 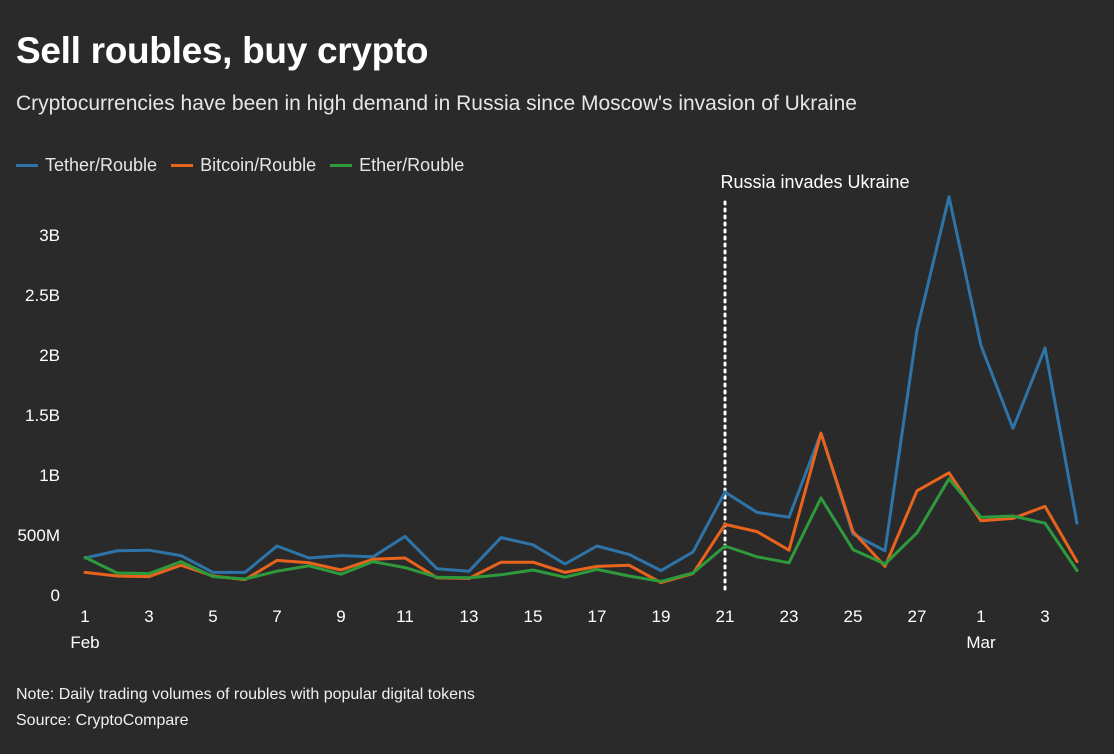 What do you see at coordinates (917, 616) in the screenshot?
I see `x-tick-label: 27` at bounding box center [917, 616].